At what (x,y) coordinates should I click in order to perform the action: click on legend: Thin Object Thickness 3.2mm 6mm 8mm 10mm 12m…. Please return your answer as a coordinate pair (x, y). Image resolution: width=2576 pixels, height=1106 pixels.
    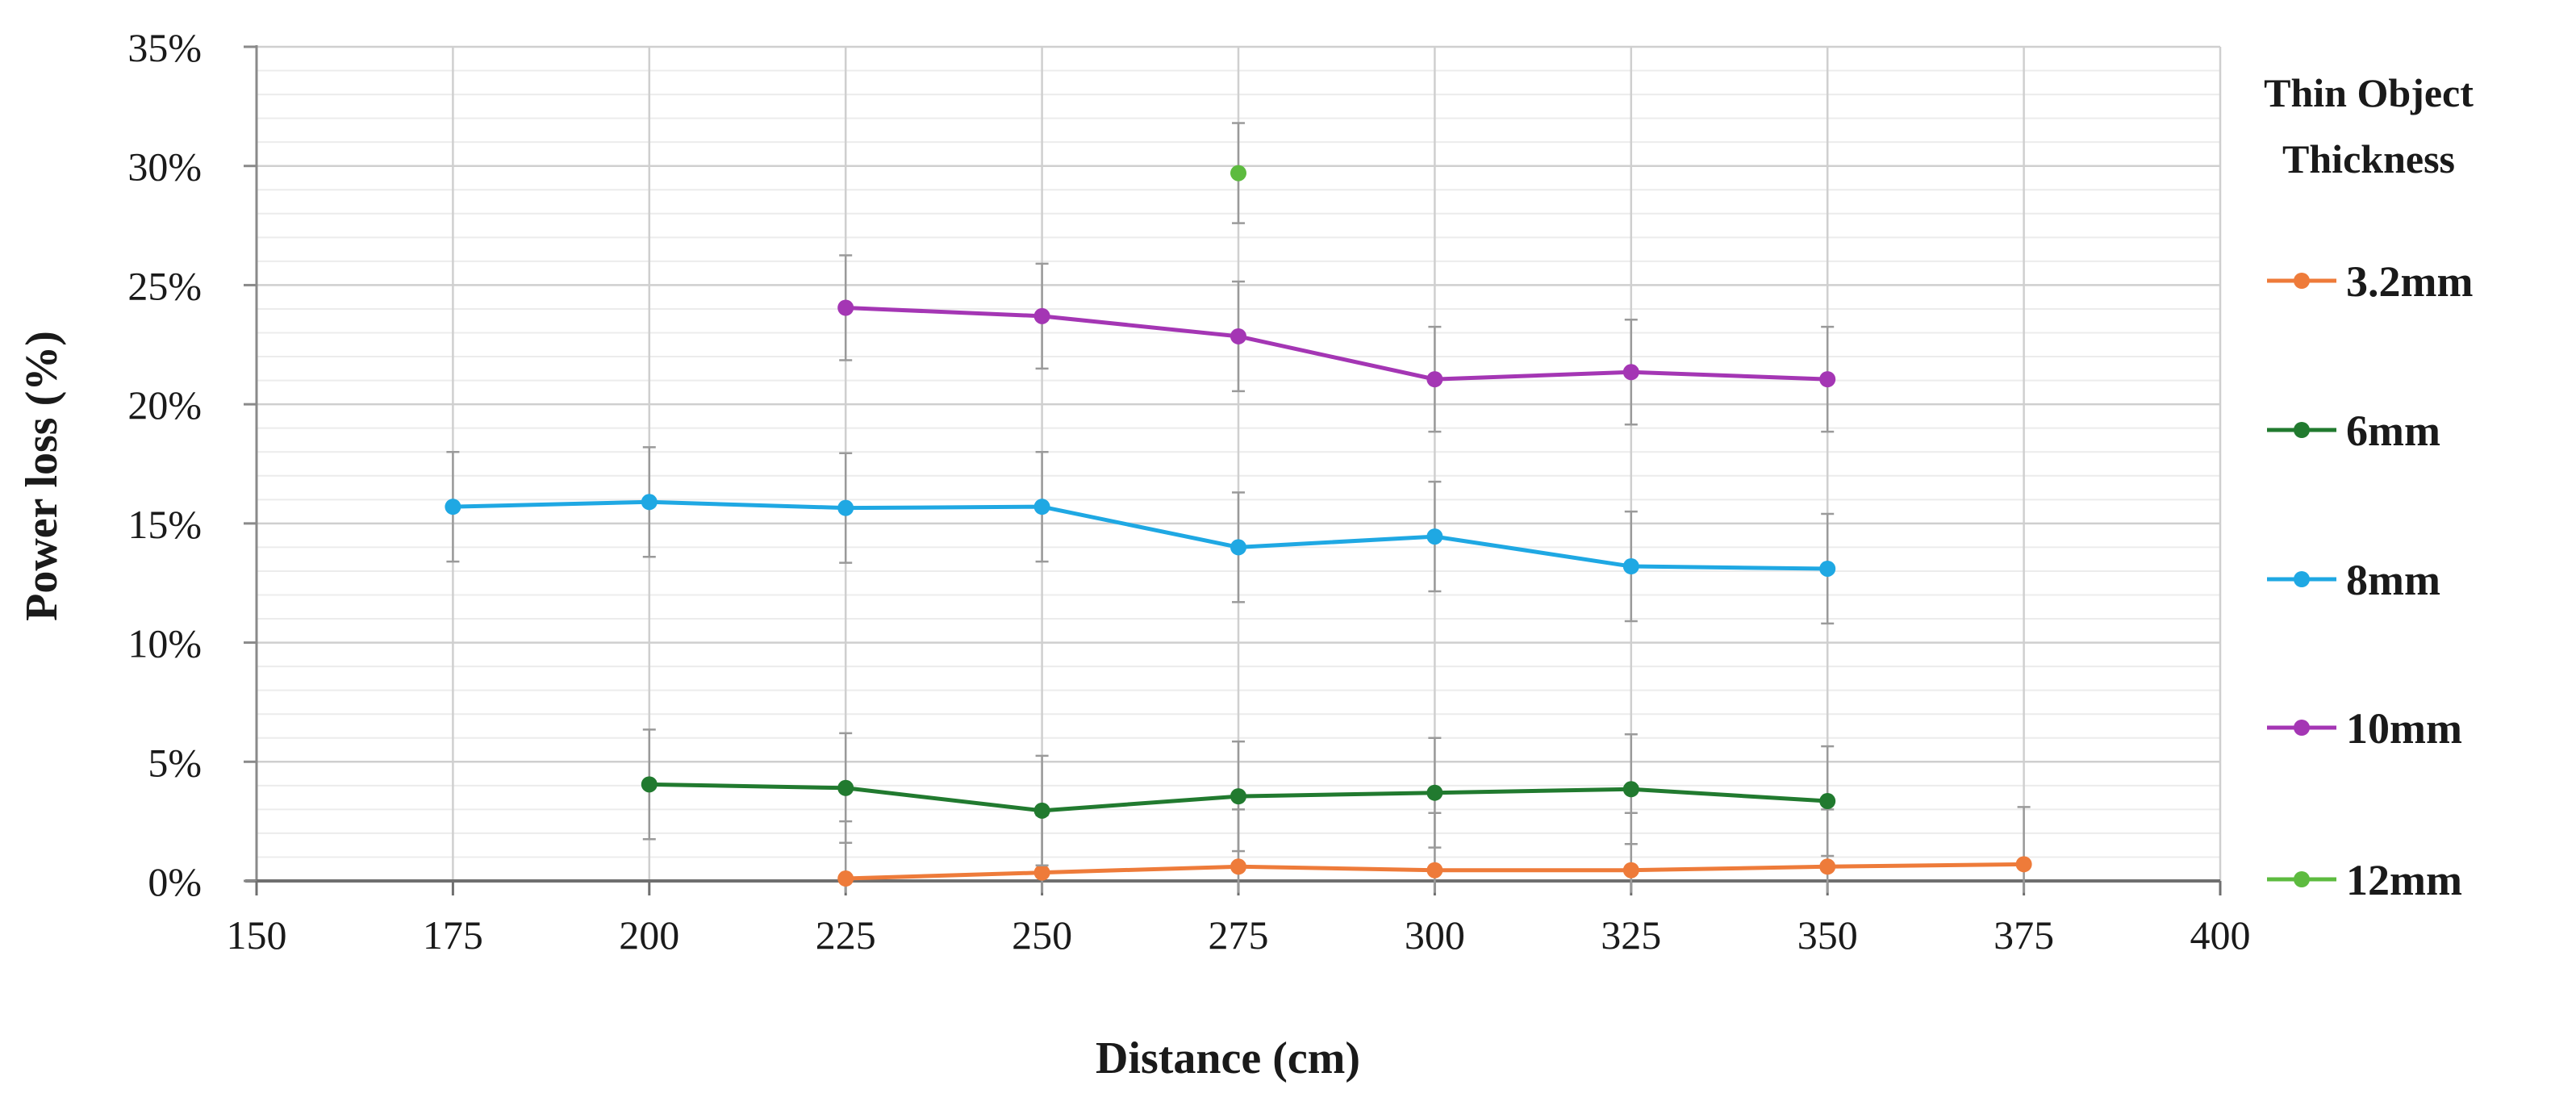
    Looking at the image, I should click on (2369, 487).